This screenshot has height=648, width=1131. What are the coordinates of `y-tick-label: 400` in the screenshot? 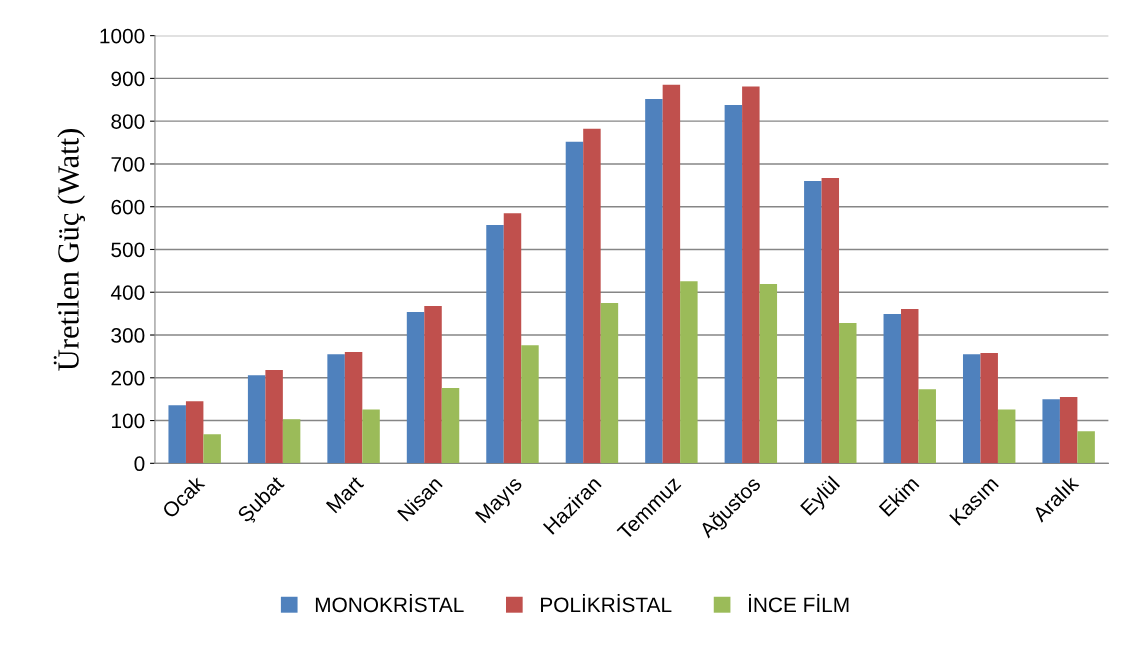 It's located at (127, 292).